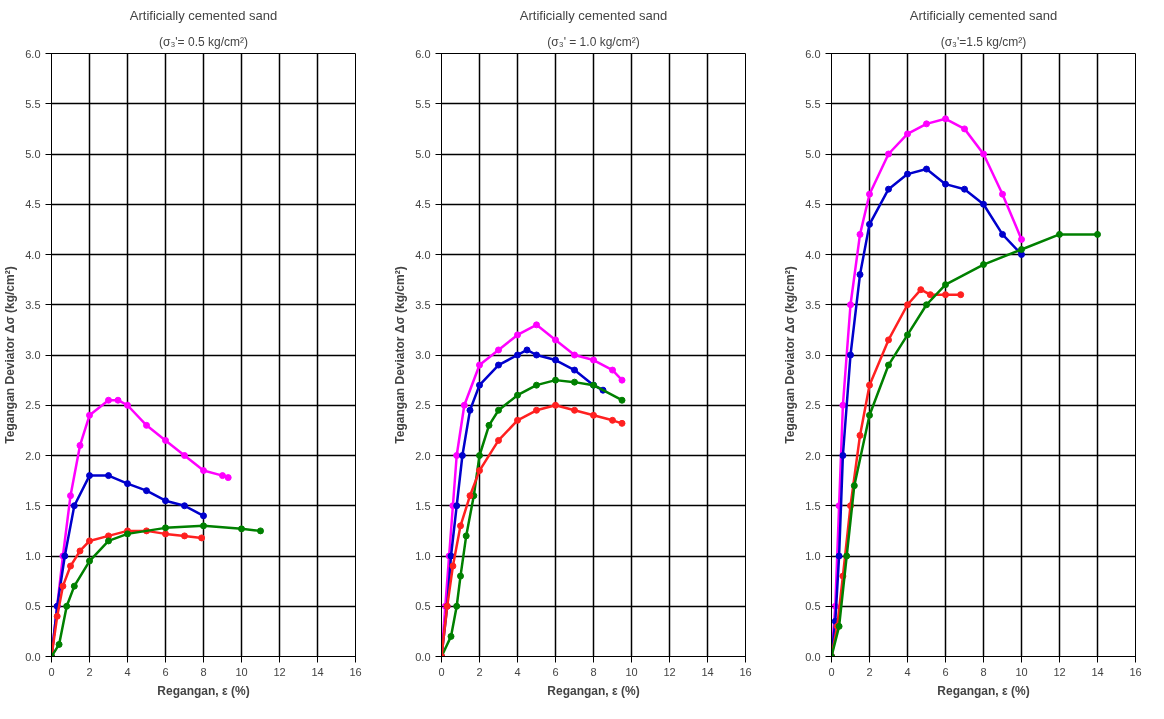 Image resolution: width=1164 pixels, height=719 pixels. I want to click on chart-subtitle: (σ₃'=1.5 kg/cm²), so click(983, 41).